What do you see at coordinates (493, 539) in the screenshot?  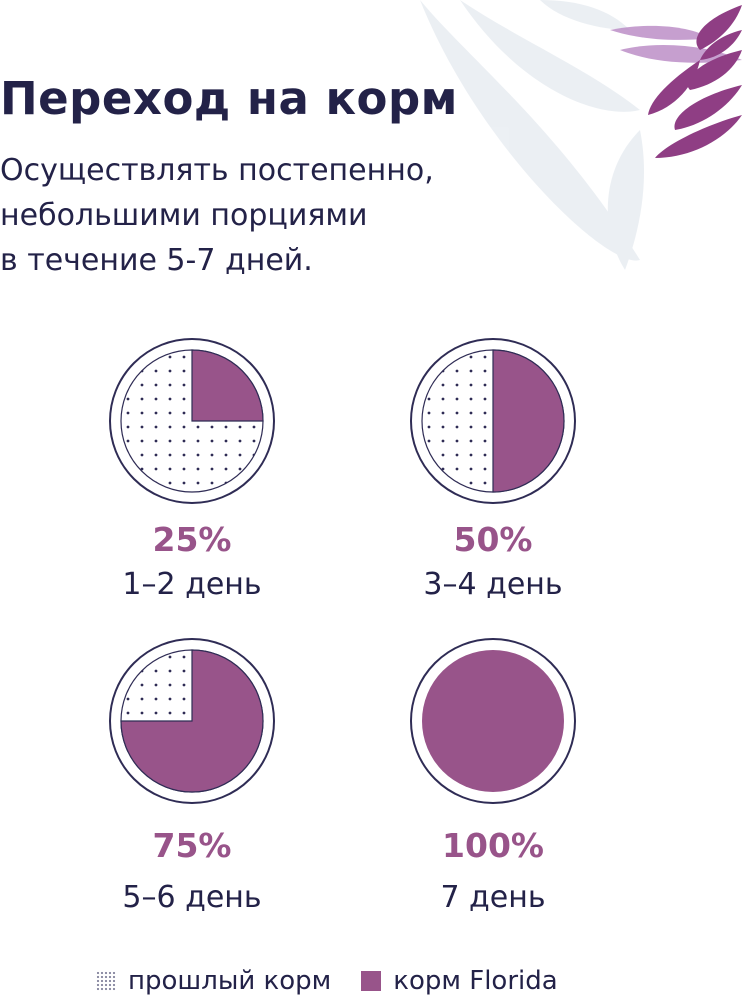 I see `value-label-2: 50%` at bounding box center [493, 539].